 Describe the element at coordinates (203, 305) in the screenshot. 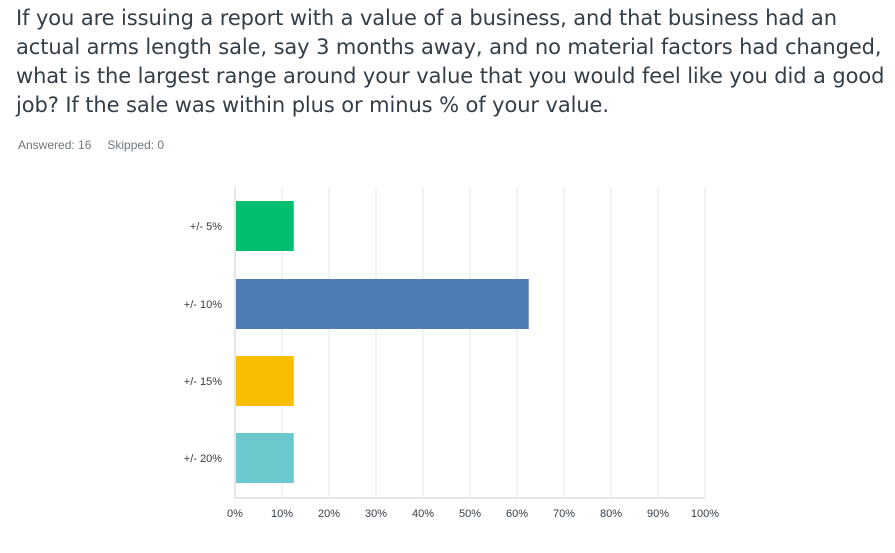

I see `category-label: +/- 10%` at that location.